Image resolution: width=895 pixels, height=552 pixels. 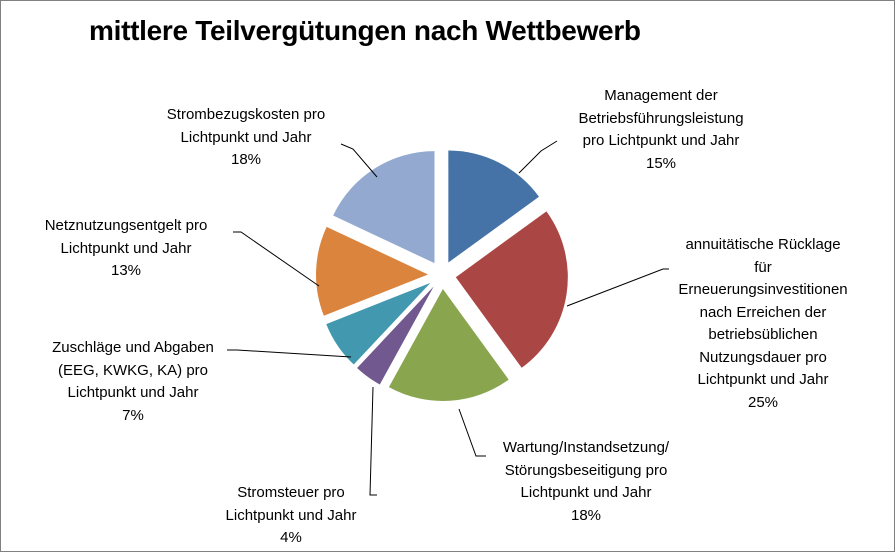 I want to click on chart-title: mittlere Teilvergütungen nach Wettbewerb, so click(x=365, y=30).